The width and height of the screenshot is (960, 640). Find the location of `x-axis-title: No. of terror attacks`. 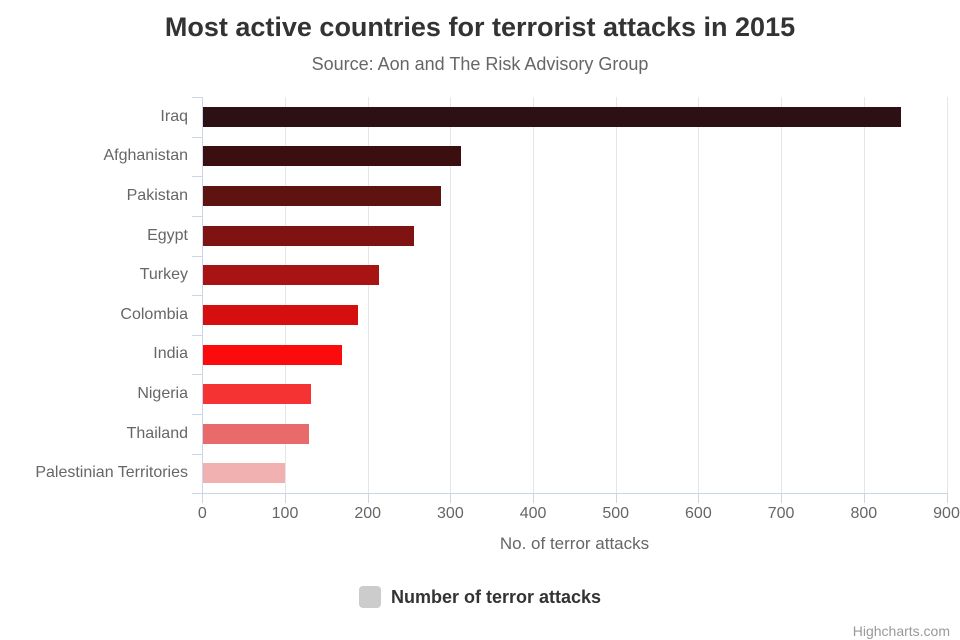

x-axis-title: No. of terror attacks is located at coordinates (574, 543).